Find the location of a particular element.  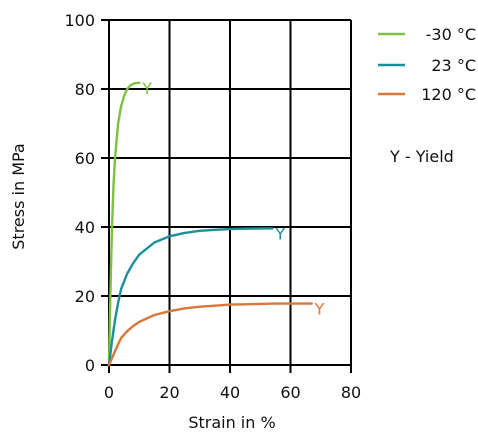

x-tick-label-4: 80 is located at coordinates (351, 392).